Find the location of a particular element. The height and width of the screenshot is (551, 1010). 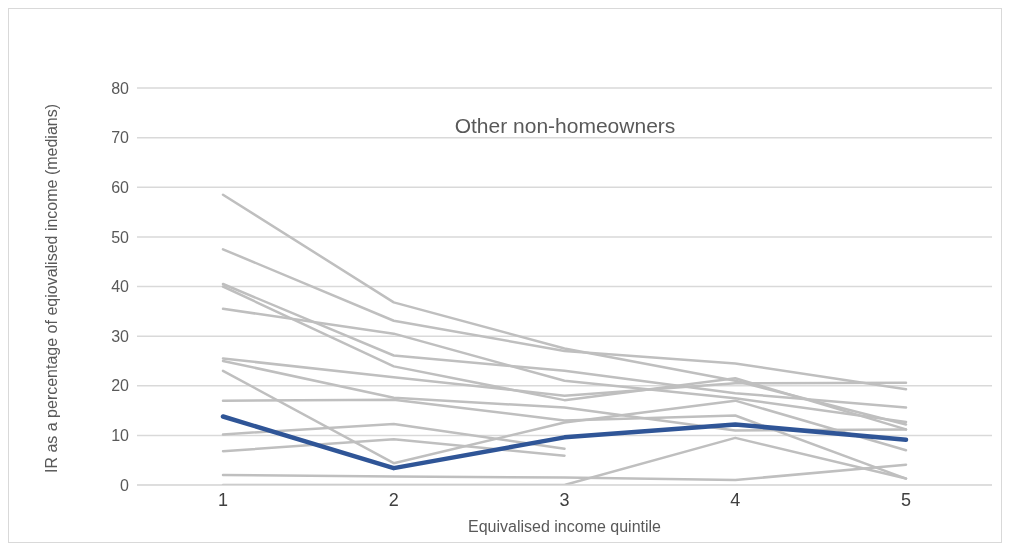

x-tick-label: 4 is located at coordinates (735, 499).